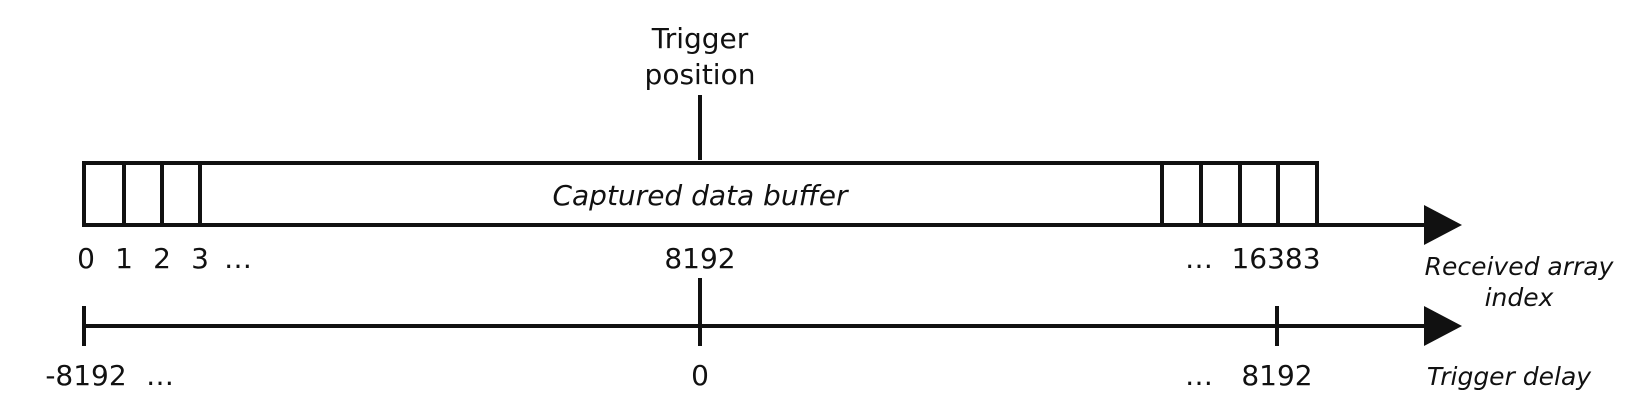 This screenshot has width=1637, height=420. What do you see at coordinates (86, 258) in the screenshot?
I see `received-index-label: 0` at bounding box center [86, 258].